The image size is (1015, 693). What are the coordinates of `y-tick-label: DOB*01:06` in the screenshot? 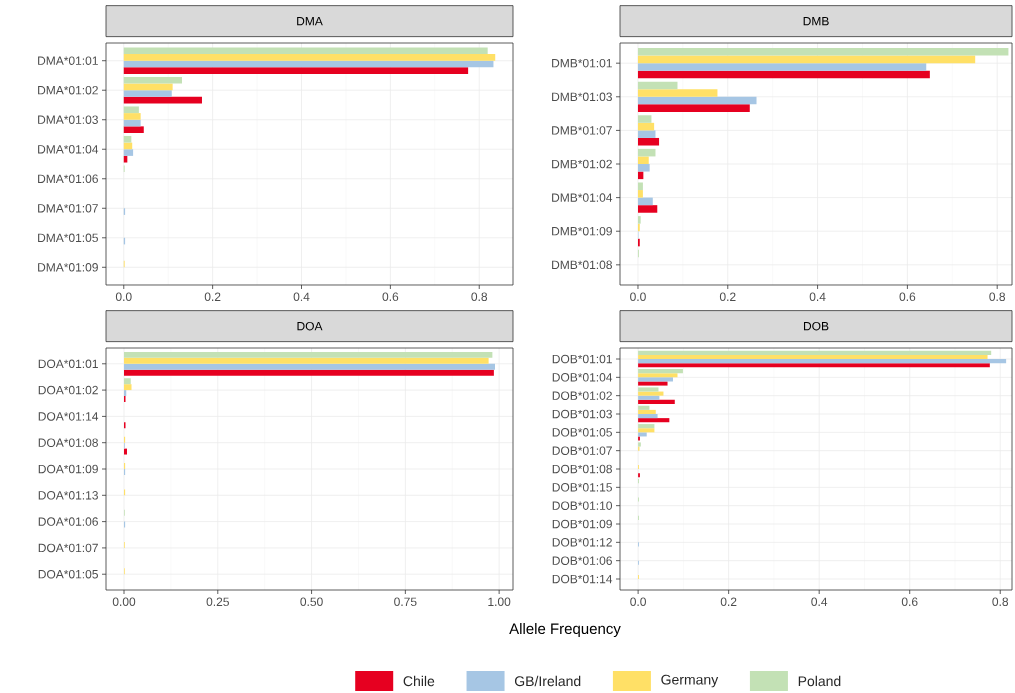 It's located at (582, 560).